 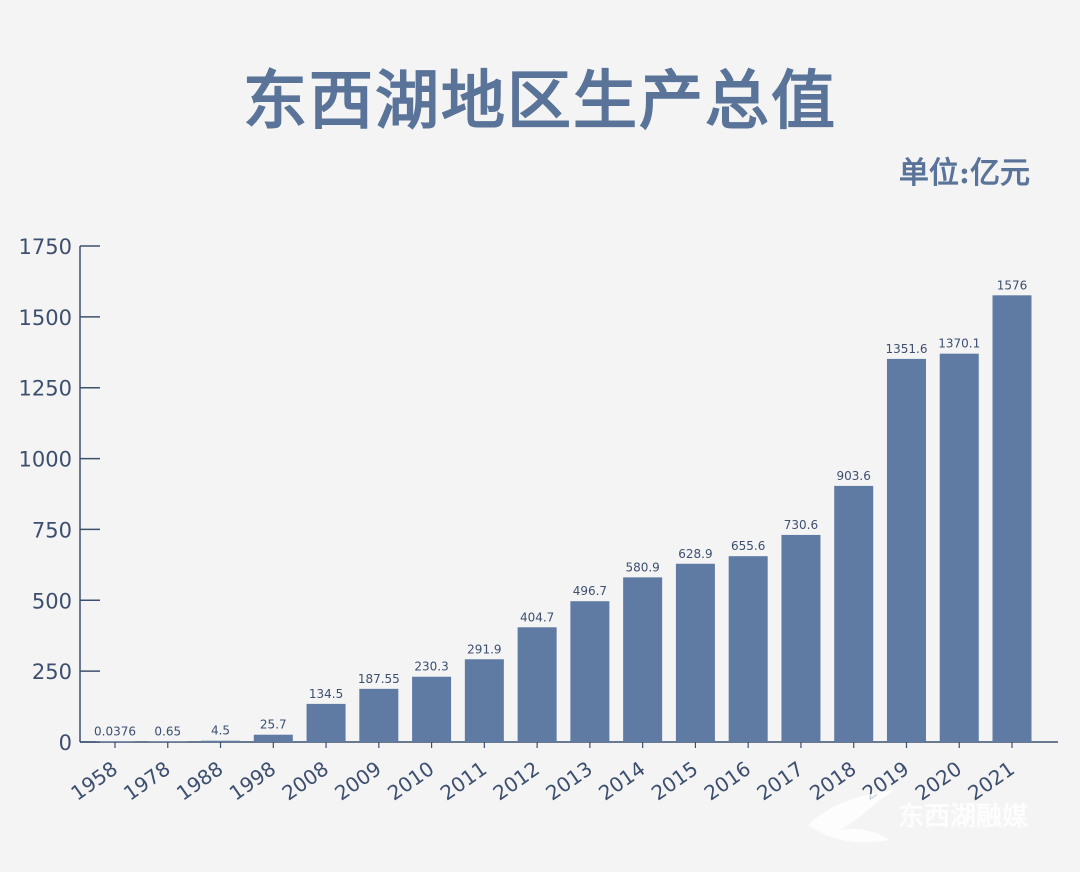 What do you see at coordinates (252, 780) in the screenshot?
I see `x-tick-label-1998: 1998` at bounding box center [252, 780].